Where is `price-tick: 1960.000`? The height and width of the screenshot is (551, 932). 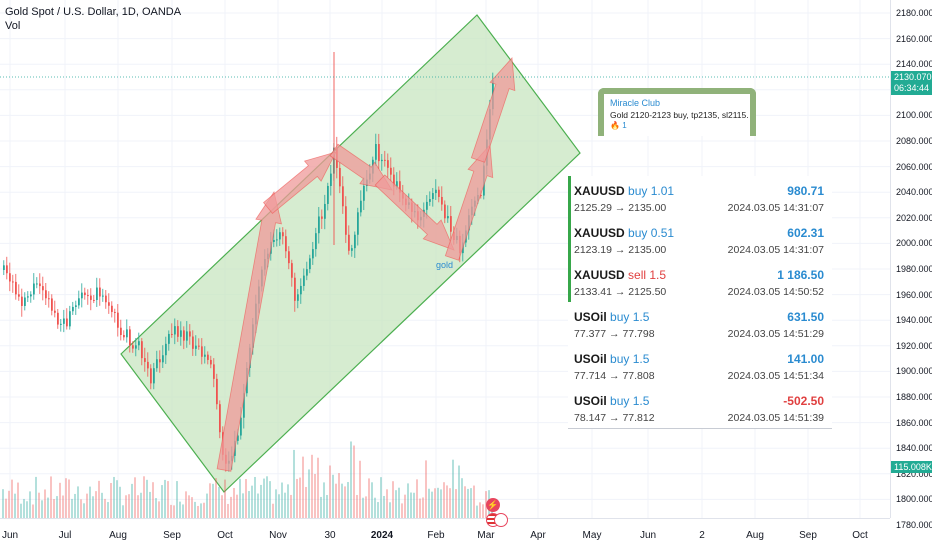 price-tick: 1960.000 is located at coordinates (914, 294).